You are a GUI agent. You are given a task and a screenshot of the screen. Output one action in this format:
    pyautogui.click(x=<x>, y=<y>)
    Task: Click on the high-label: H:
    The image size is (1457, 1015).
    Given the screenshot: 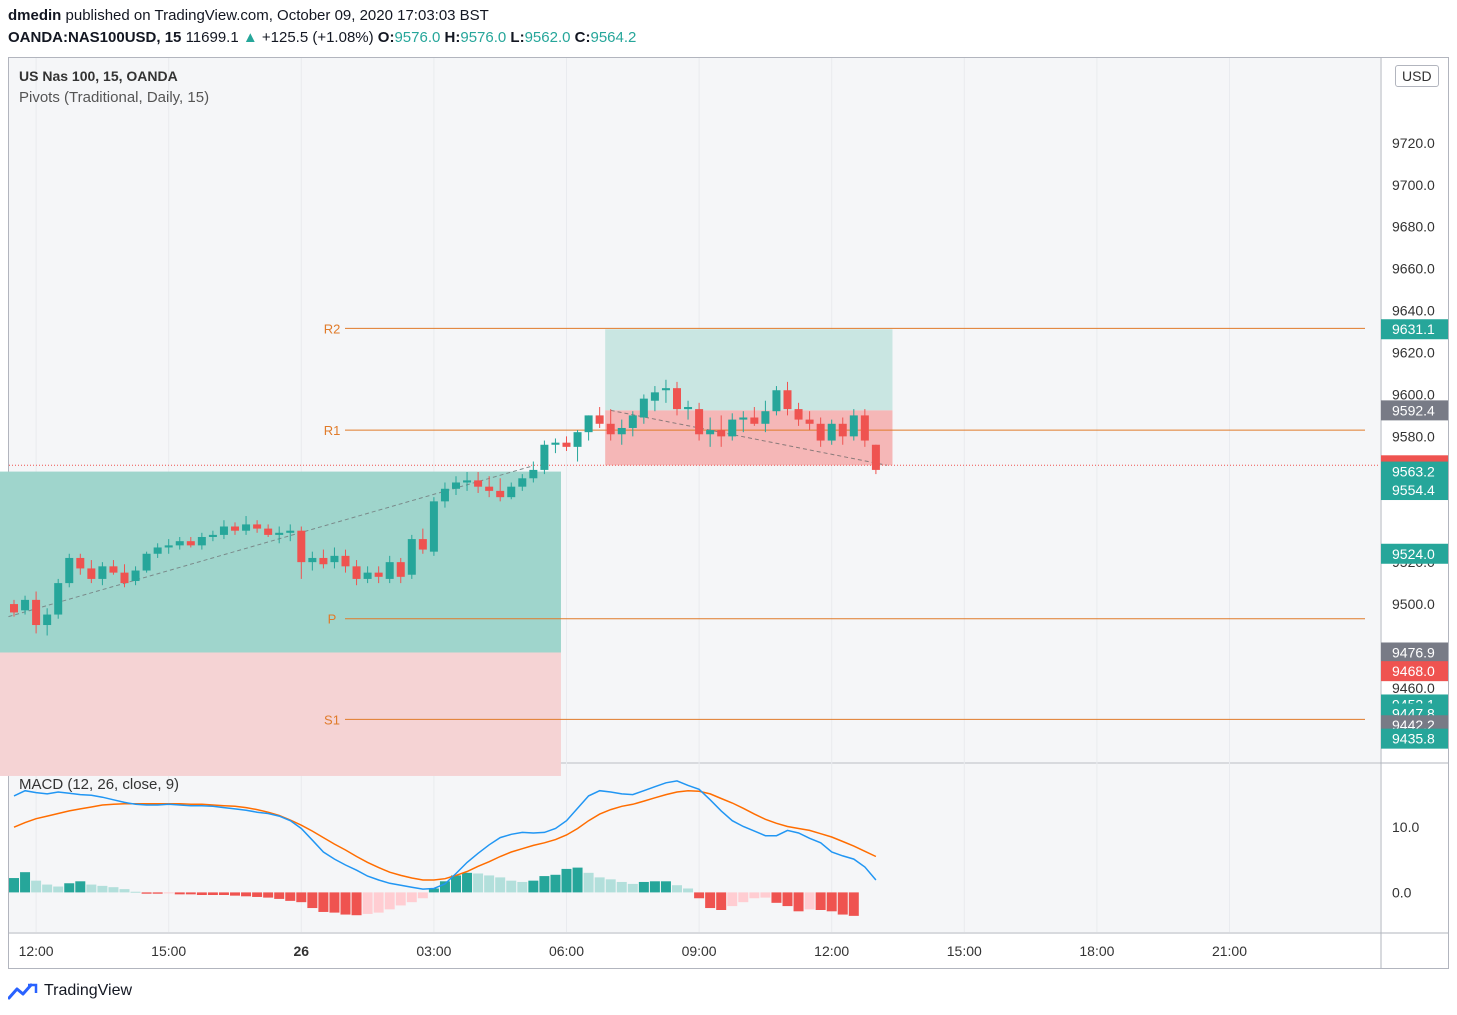 What is the action you would take?
    pyautogui.click(x=452, y=37)
    